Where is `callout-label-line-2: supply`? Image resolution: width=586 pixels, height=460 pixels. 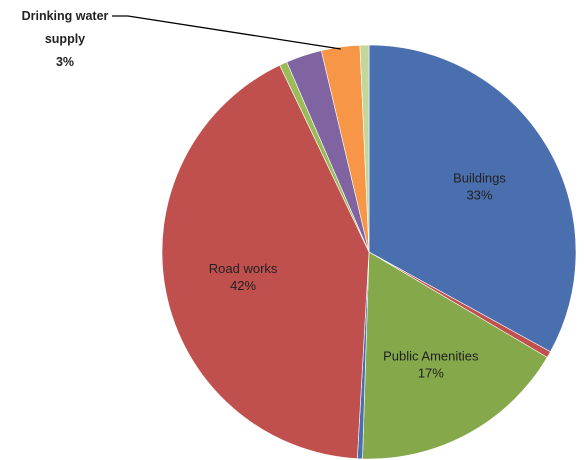
callout-label-line-2: supply is located at coordinates (65, 39).